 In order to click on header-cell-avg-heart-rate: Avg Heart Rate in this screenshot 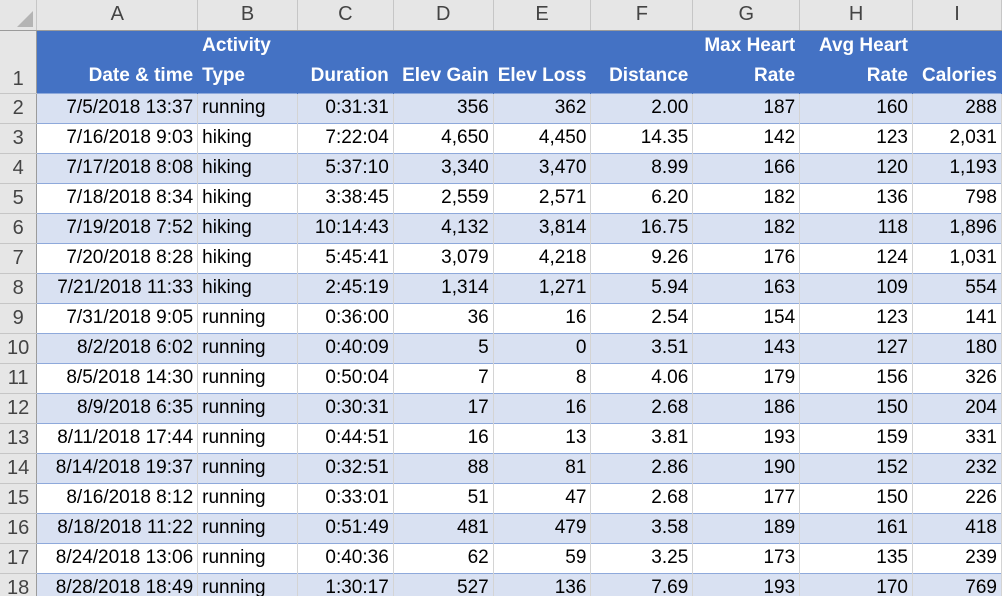, I will do `click(856, 61)`.